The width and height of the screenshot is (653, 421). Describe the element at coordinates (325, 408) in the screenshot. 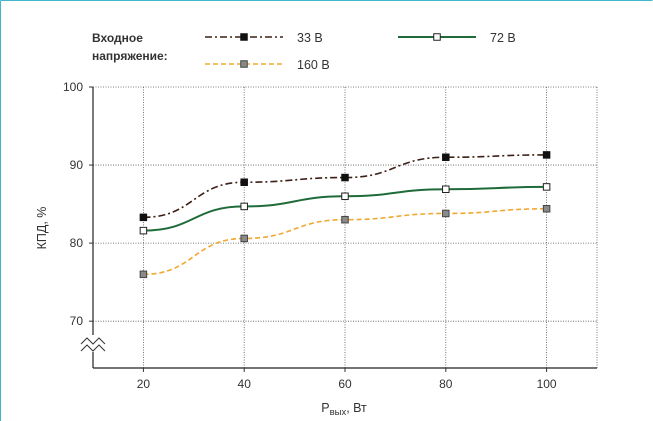

I see `x-axis-label-main: P` at that location.